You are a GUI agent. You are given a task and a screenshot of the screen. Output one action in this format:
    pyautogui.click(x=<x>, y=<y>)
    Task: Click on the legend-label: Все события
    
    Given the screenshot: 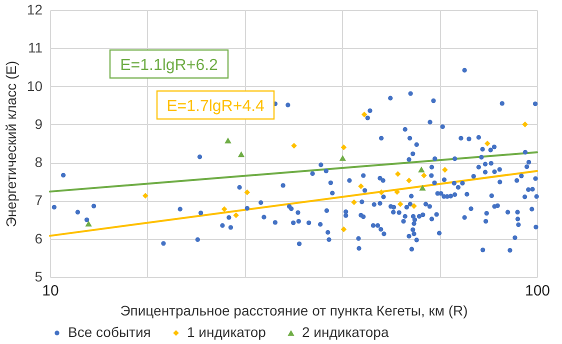 What is the action you would take?
    pyautogui.click(x=109, y=332)
    